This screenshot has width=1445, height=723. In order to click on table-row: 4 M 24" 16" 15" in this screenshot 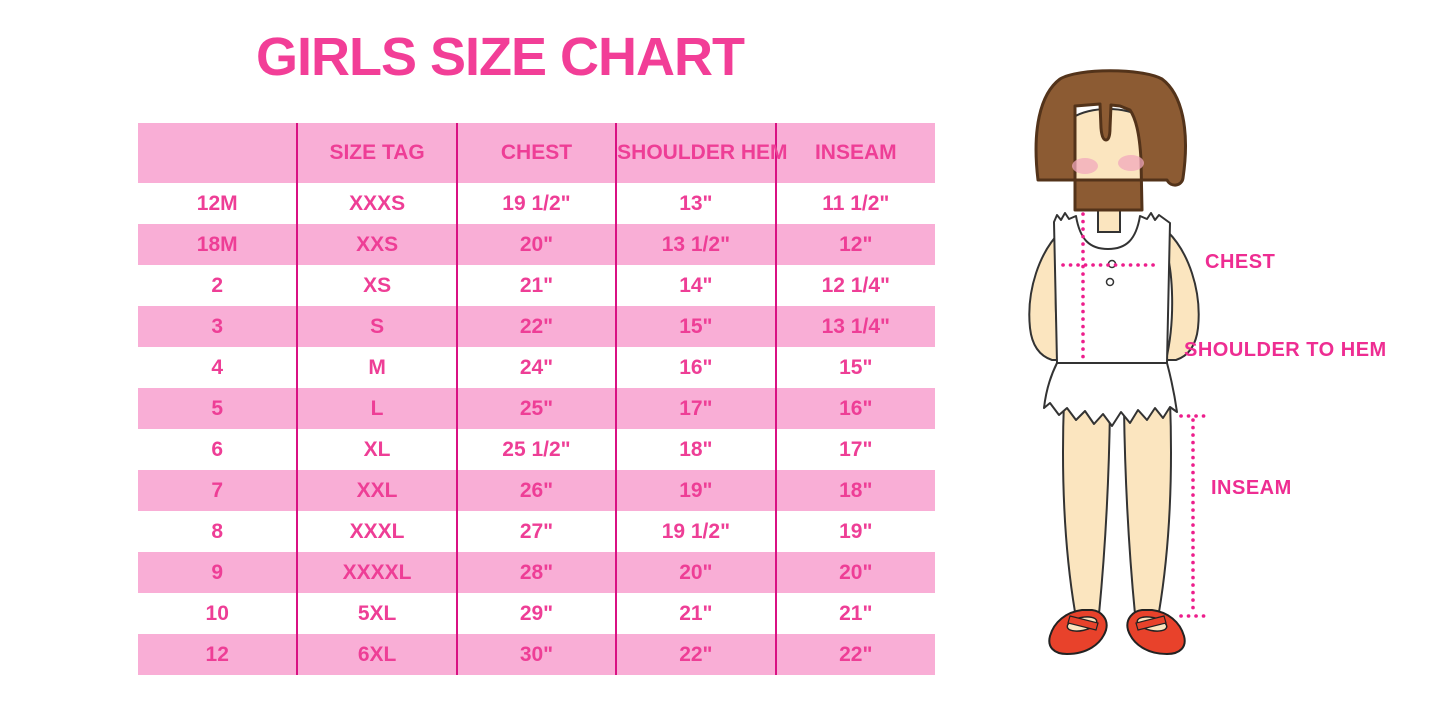, I will do `click(536, 367)`.